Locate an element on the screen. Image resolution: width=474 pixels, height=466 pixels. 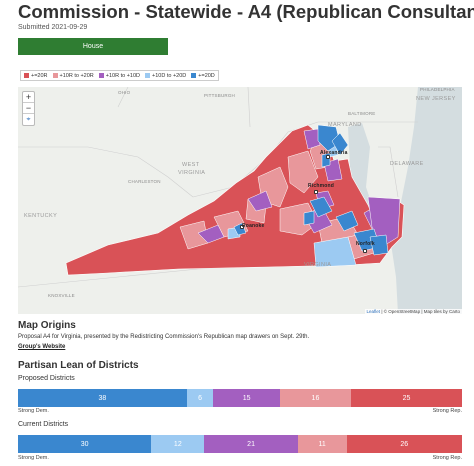
partisan-lean-heading: Partisan Lean of Districts is located at coordinates (78, 365).